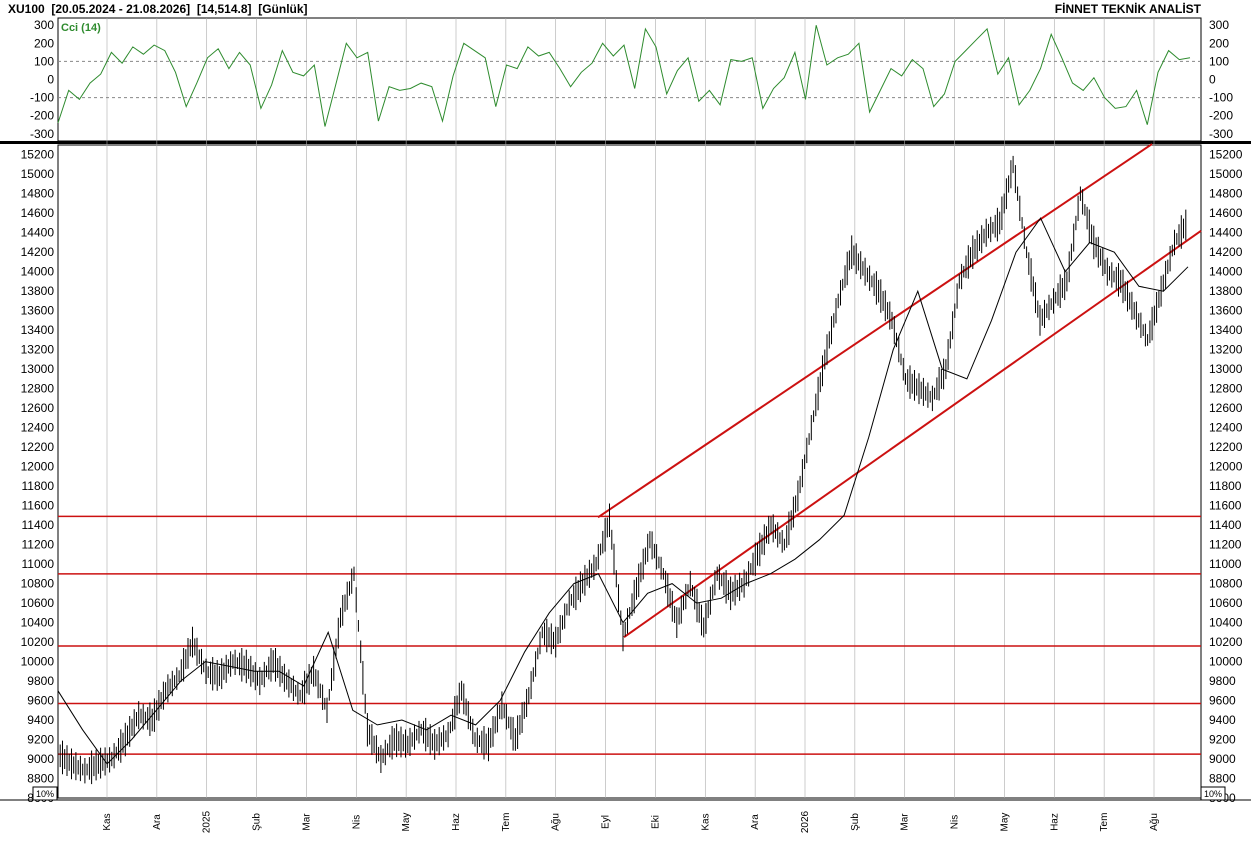 This screenshot has width=1251, height=841. Describe the element at coordinates (1225, 506) in the screenshot. I see `price-tick-right: 11600` at that location.